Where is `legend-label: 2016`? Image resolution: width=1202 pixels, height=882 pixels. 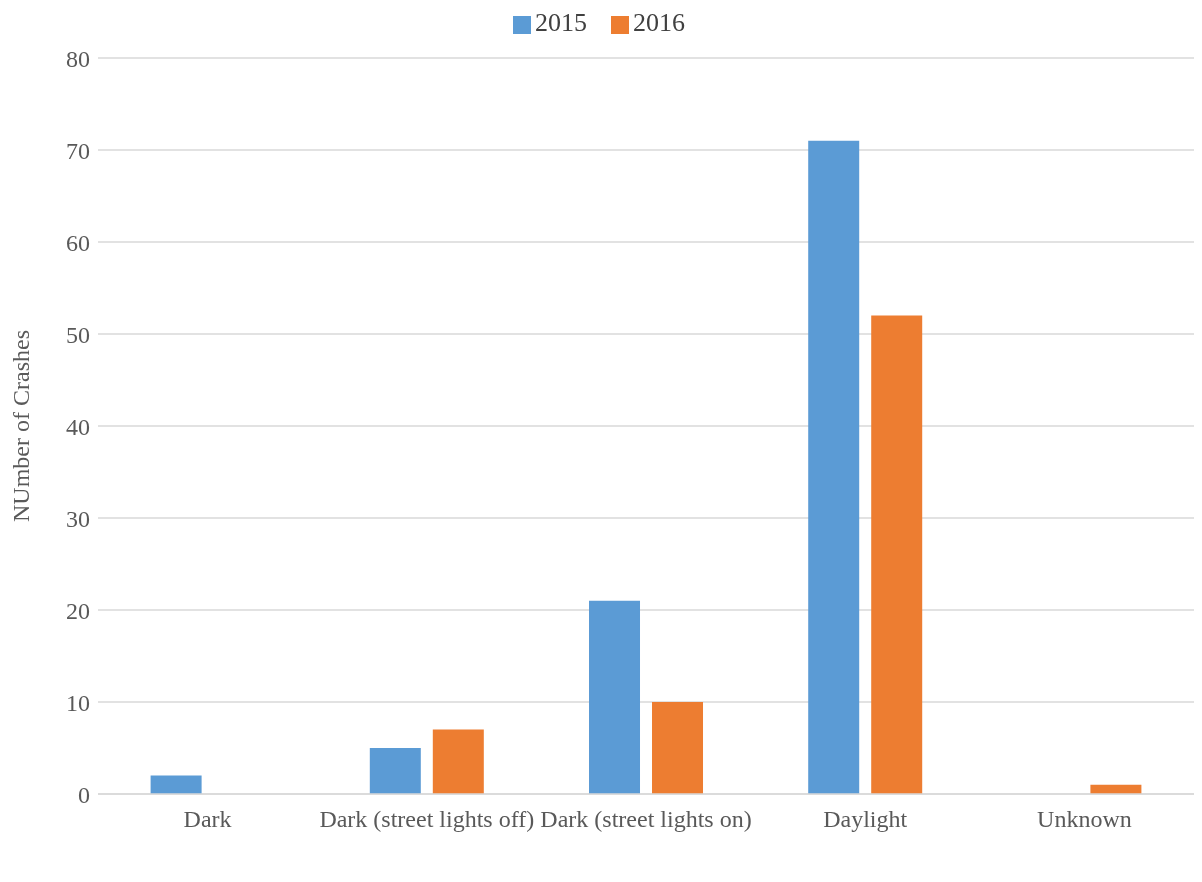 legend-label: 2016 is located at coordinates (659, 22).